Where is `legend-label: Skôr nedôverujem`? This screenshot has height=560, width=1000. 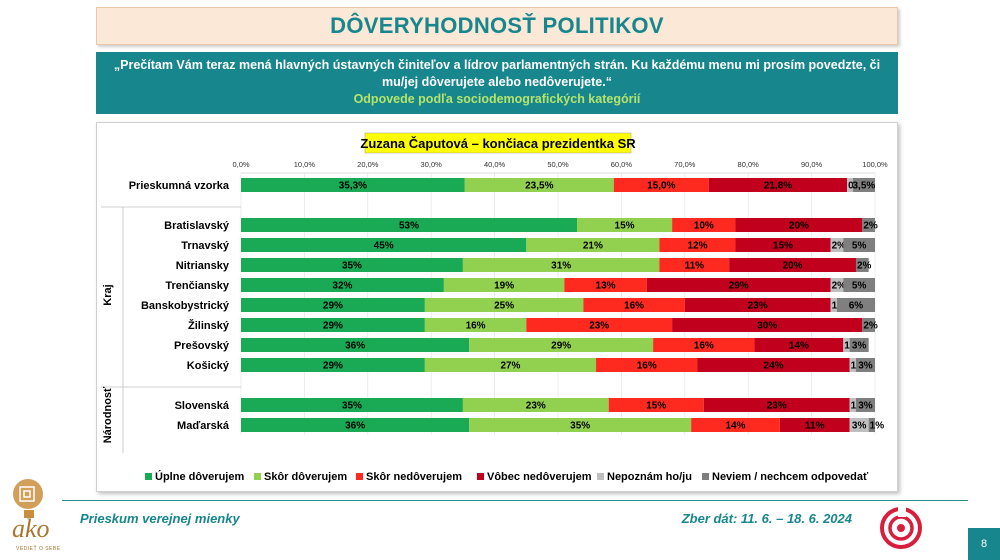
legend-label: Skôr nedôverujem is located at coordinates (414, 477).